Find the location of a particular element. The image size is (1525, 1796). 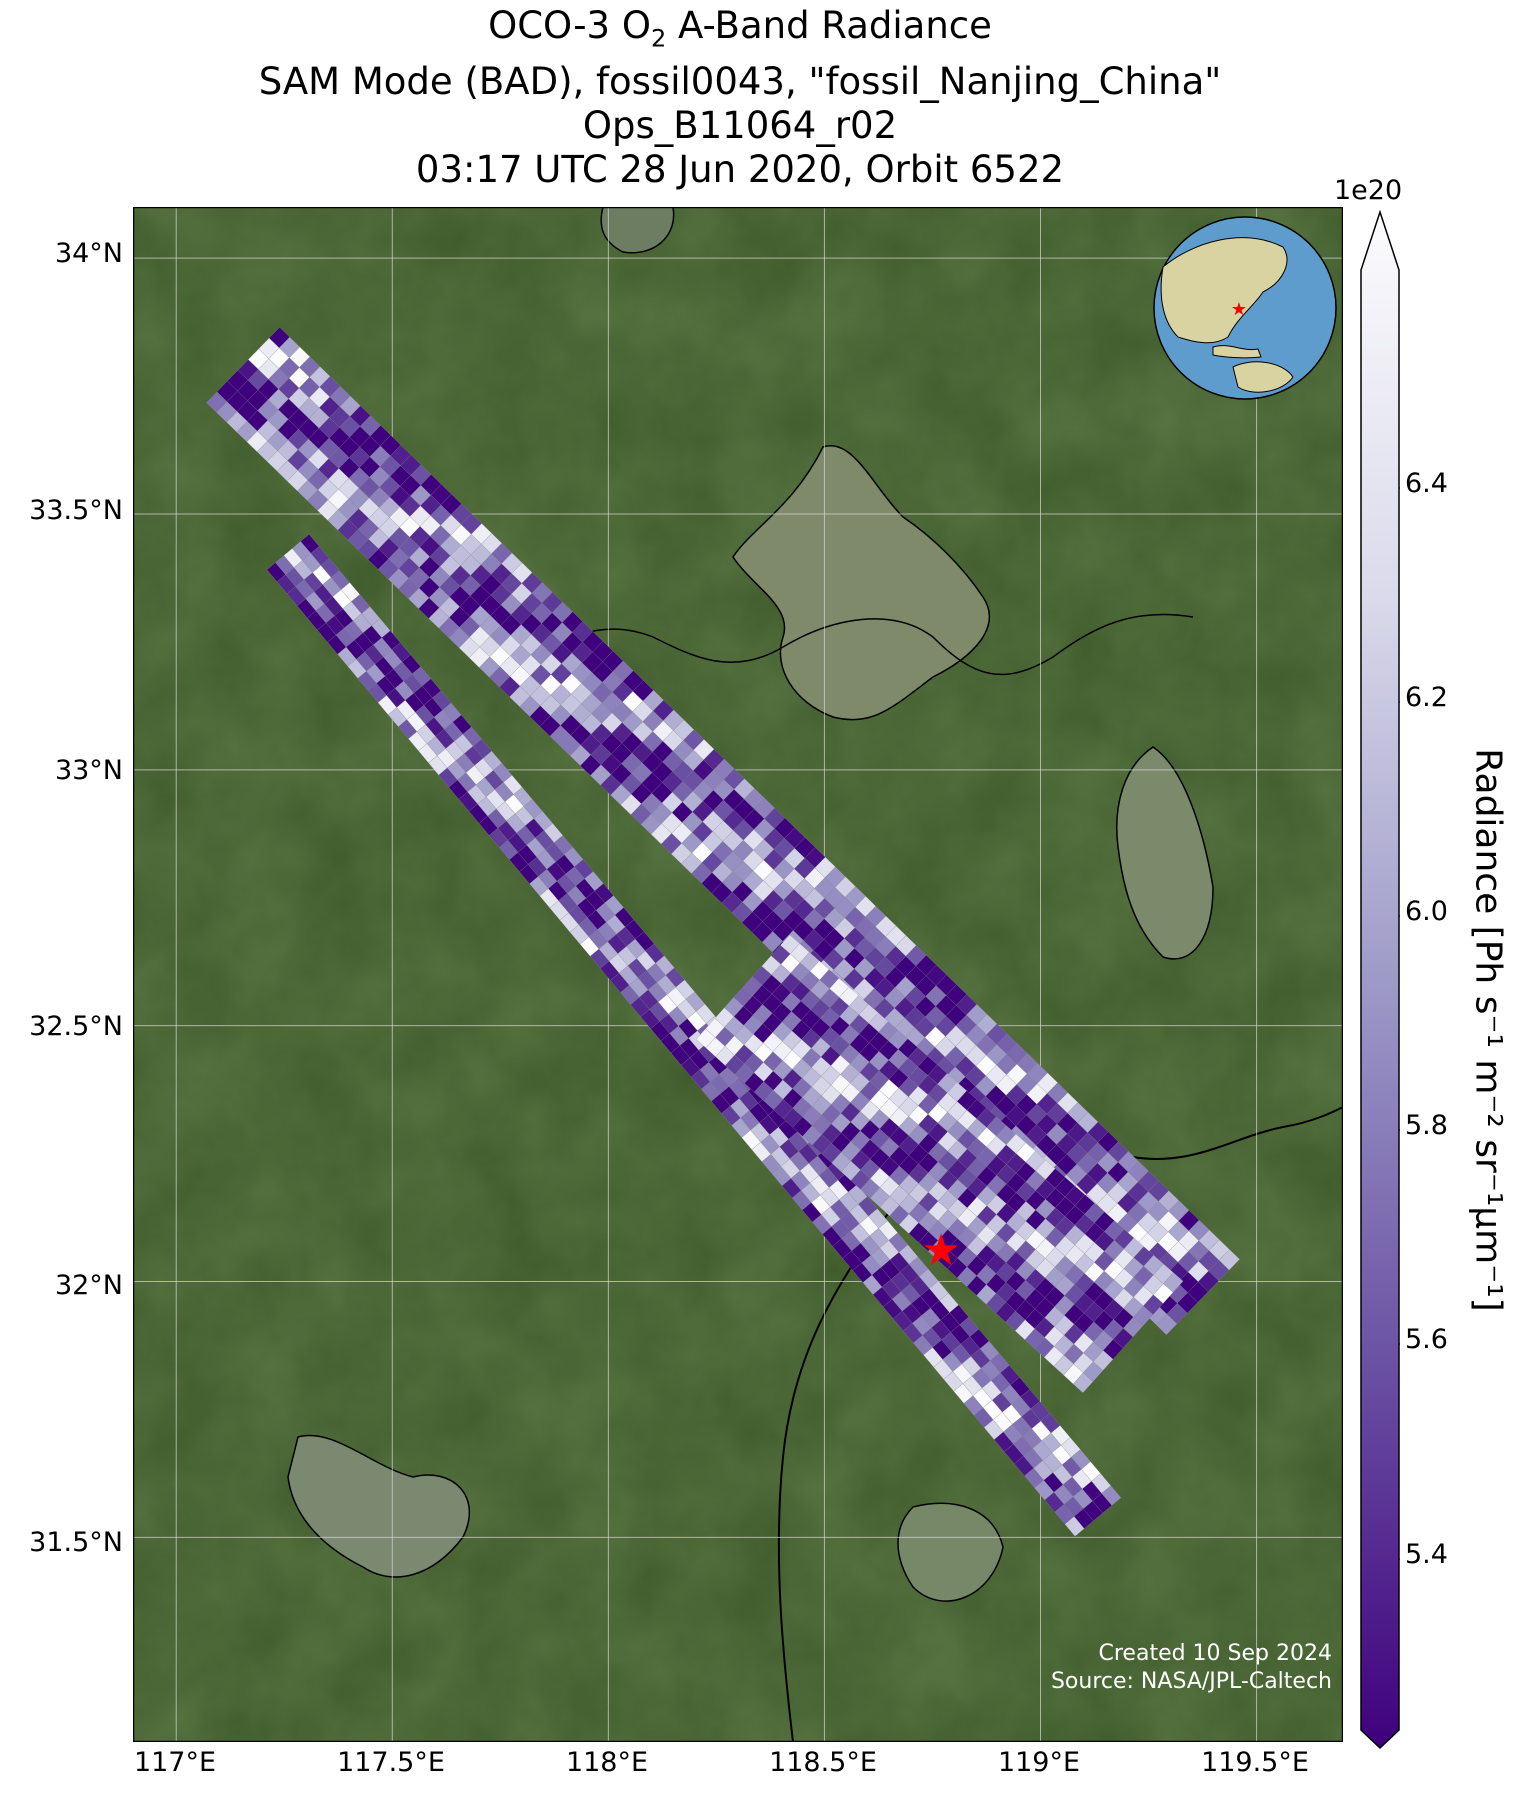

river-huai is located at coordinates (853, 645).